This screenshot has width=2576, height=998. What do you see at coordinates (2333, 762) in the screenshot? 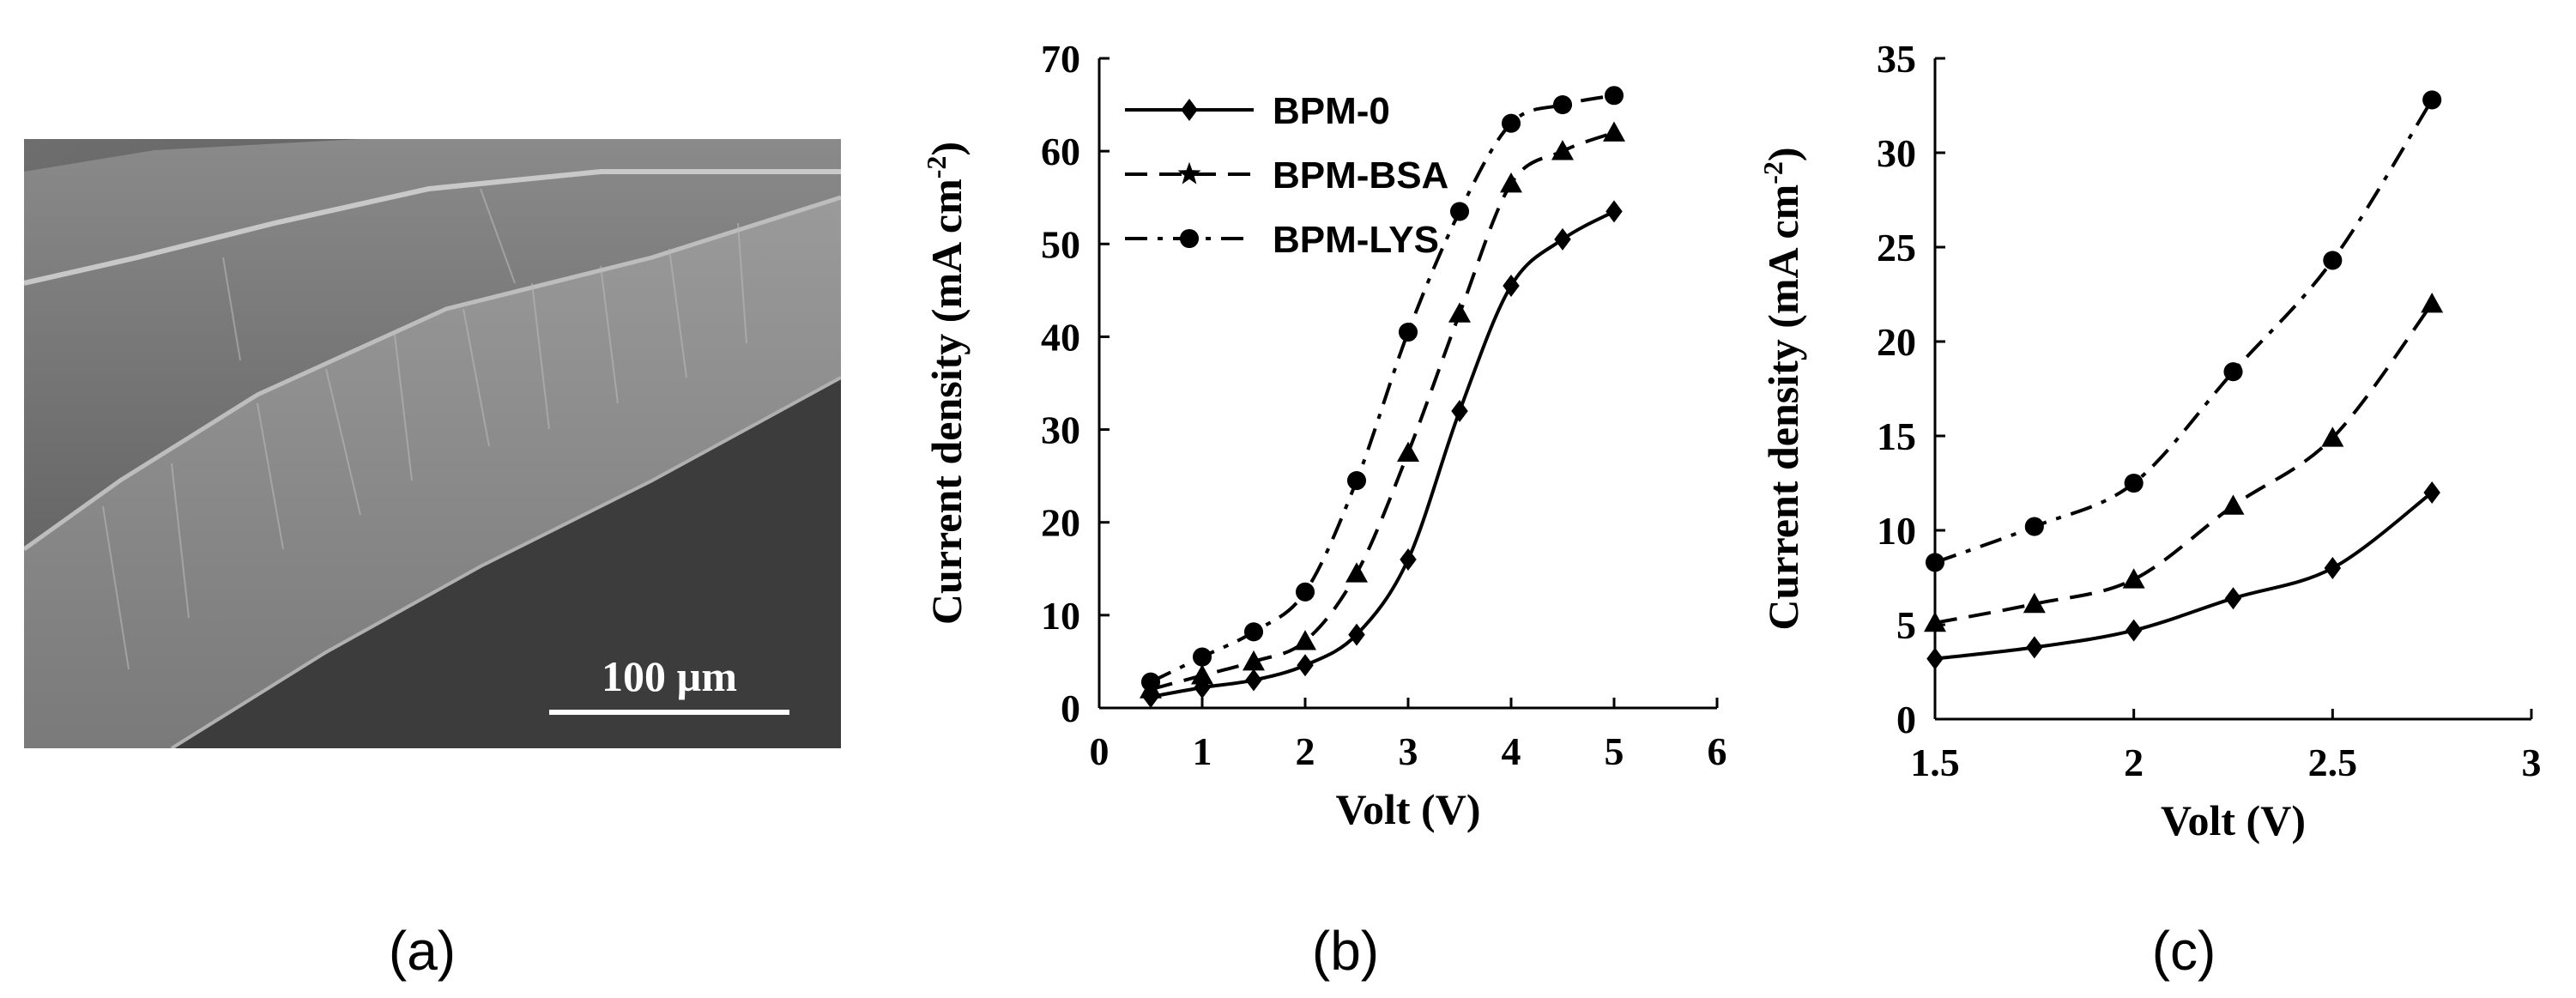
I see `x-tick-label: 2.5` at bounding box center [2333, 762].